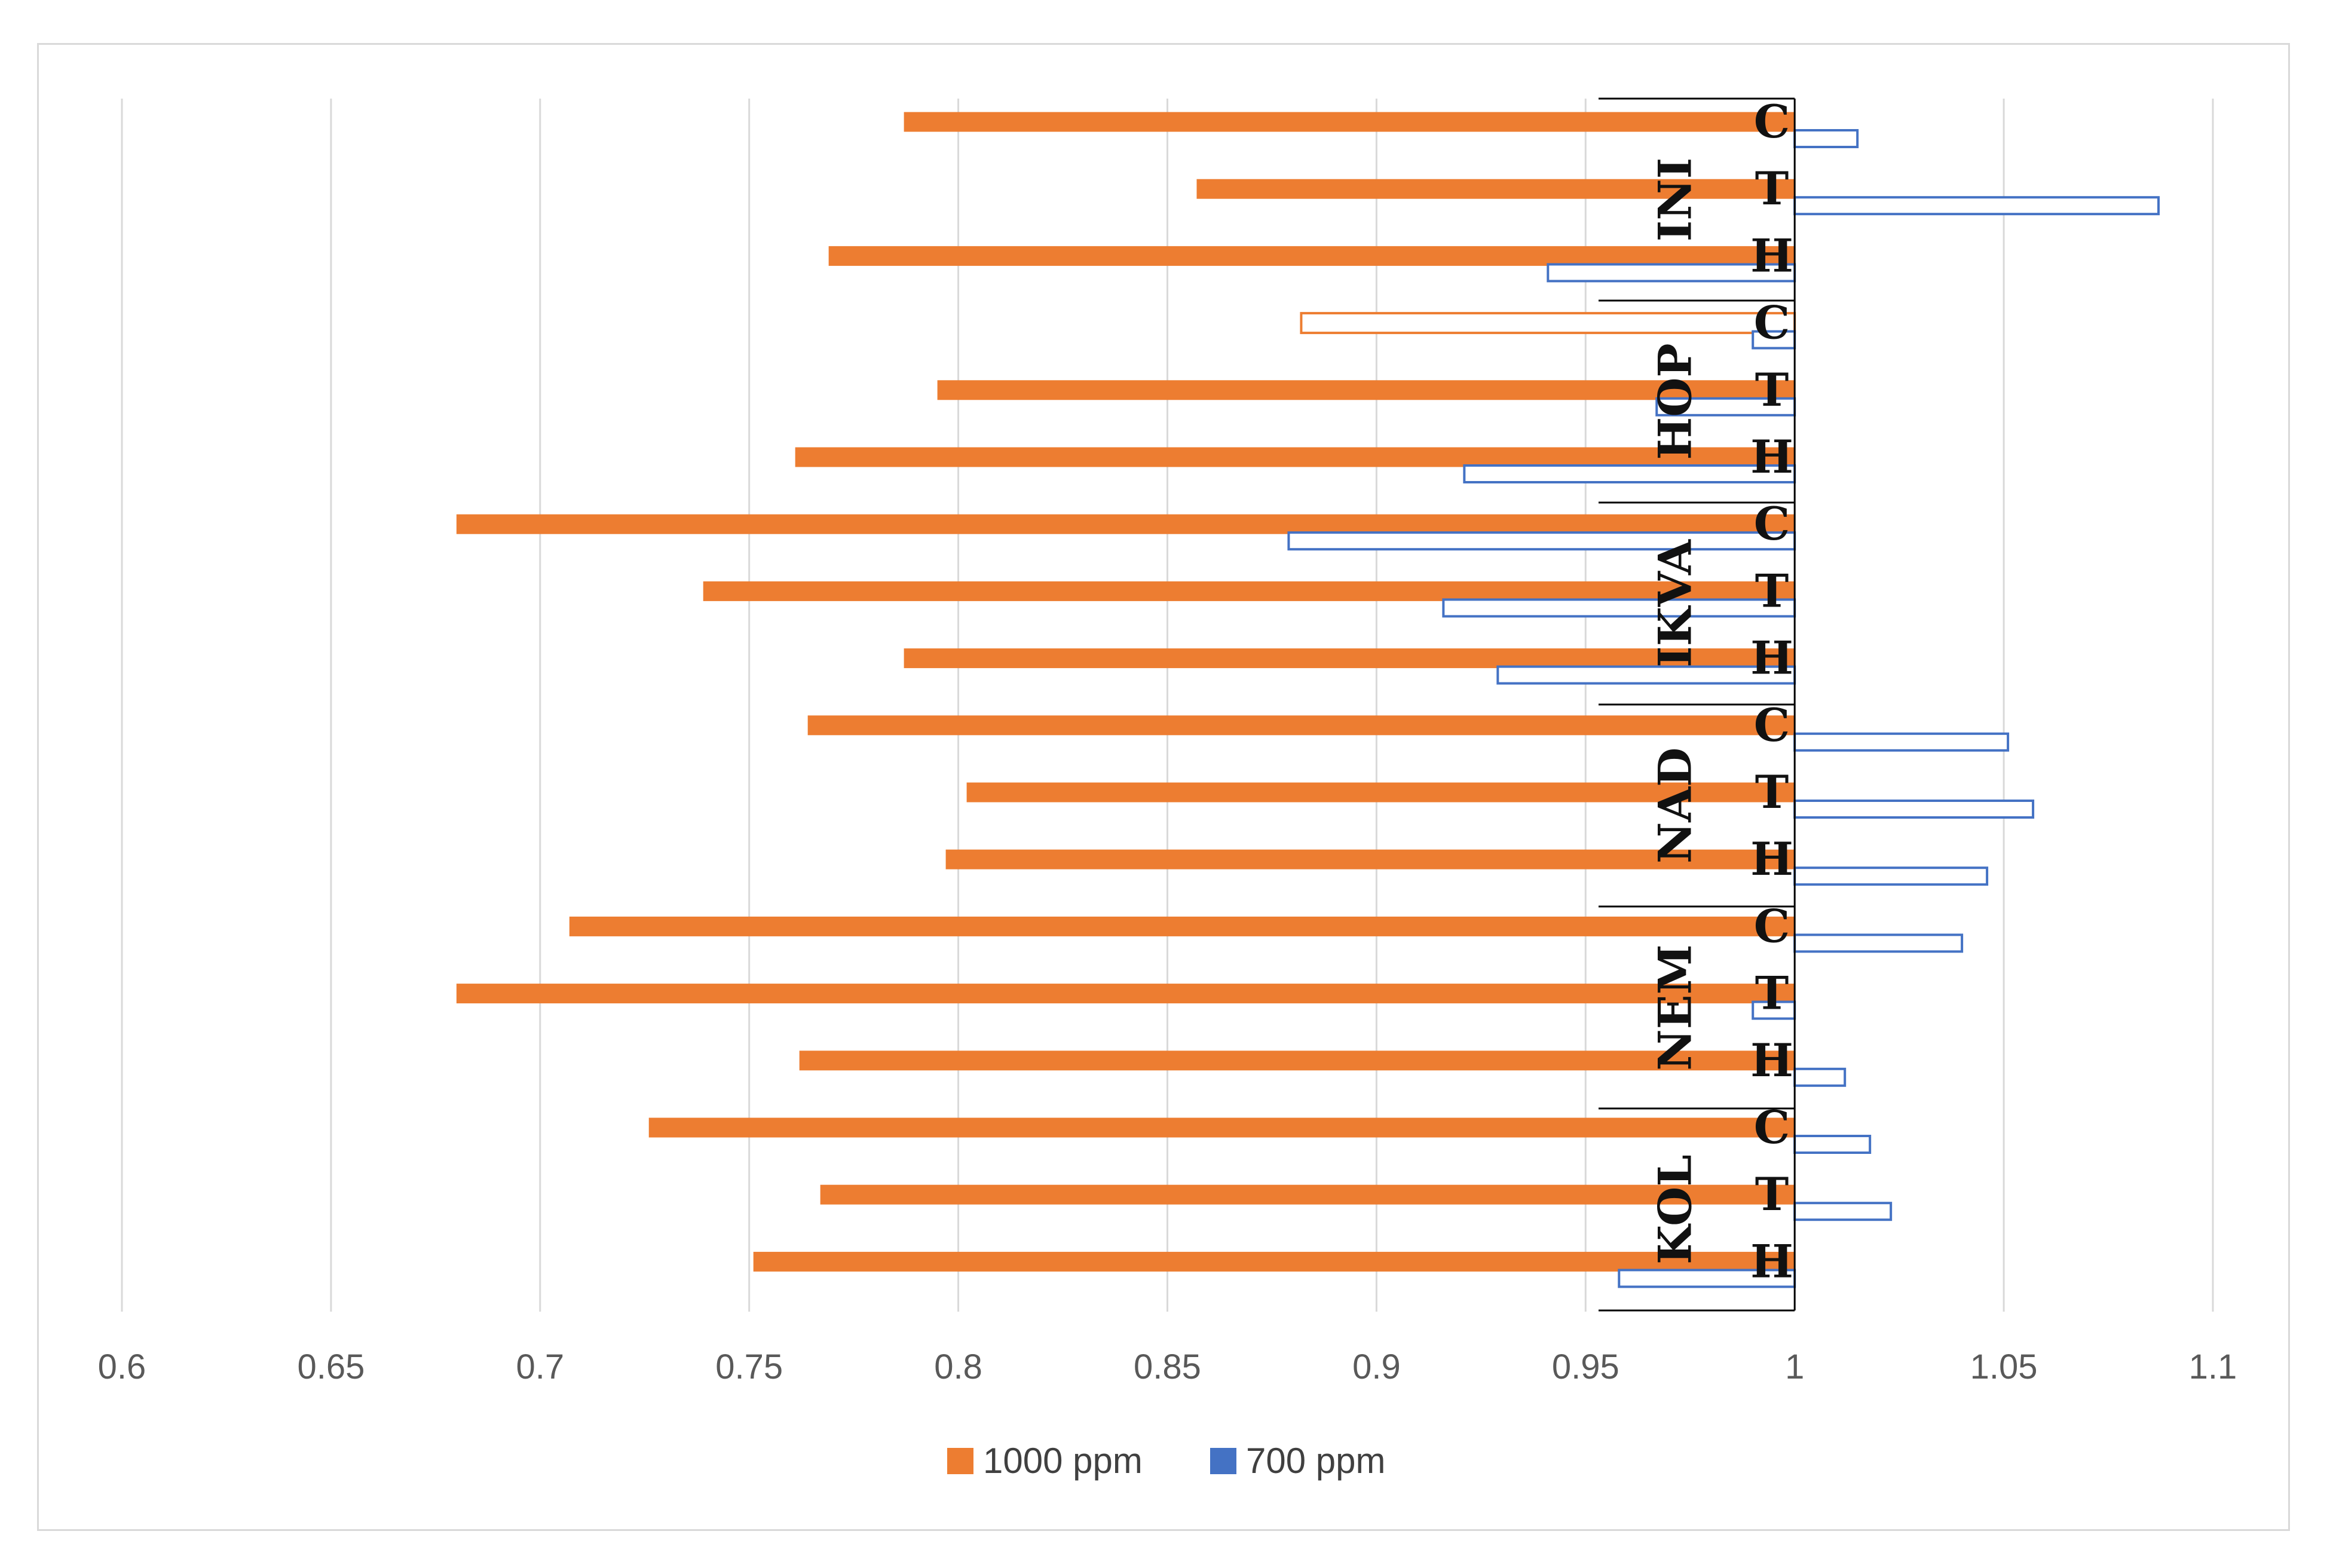 This screenshot has width=2330, height=1568. Describe the element at coordinates (1676, 1007) in the screenshot. I see `group-label: NEM` at that location.